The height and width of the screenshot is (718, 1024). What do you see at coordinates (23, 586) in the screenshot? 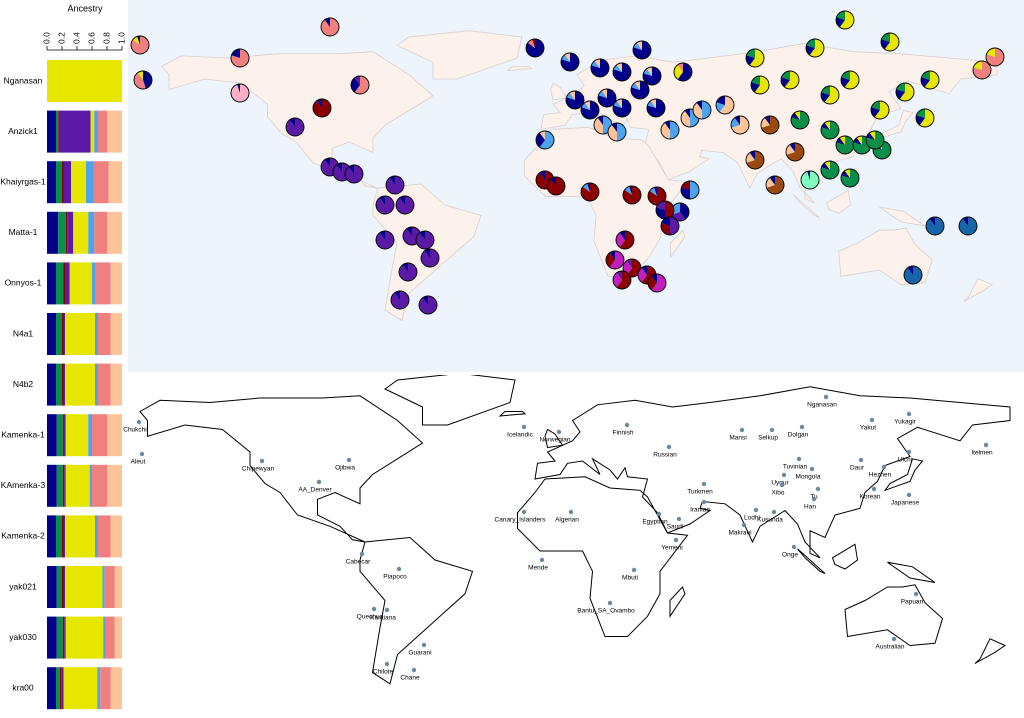
I see `sample-label: yak021` at bounding box center [23, 586].